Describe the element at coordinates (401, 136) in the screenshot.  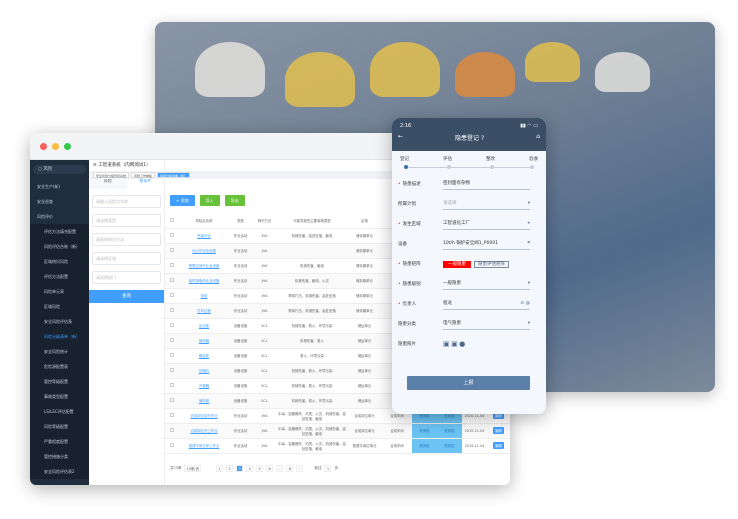
I see `back-arrow-icon: ←` at that location.